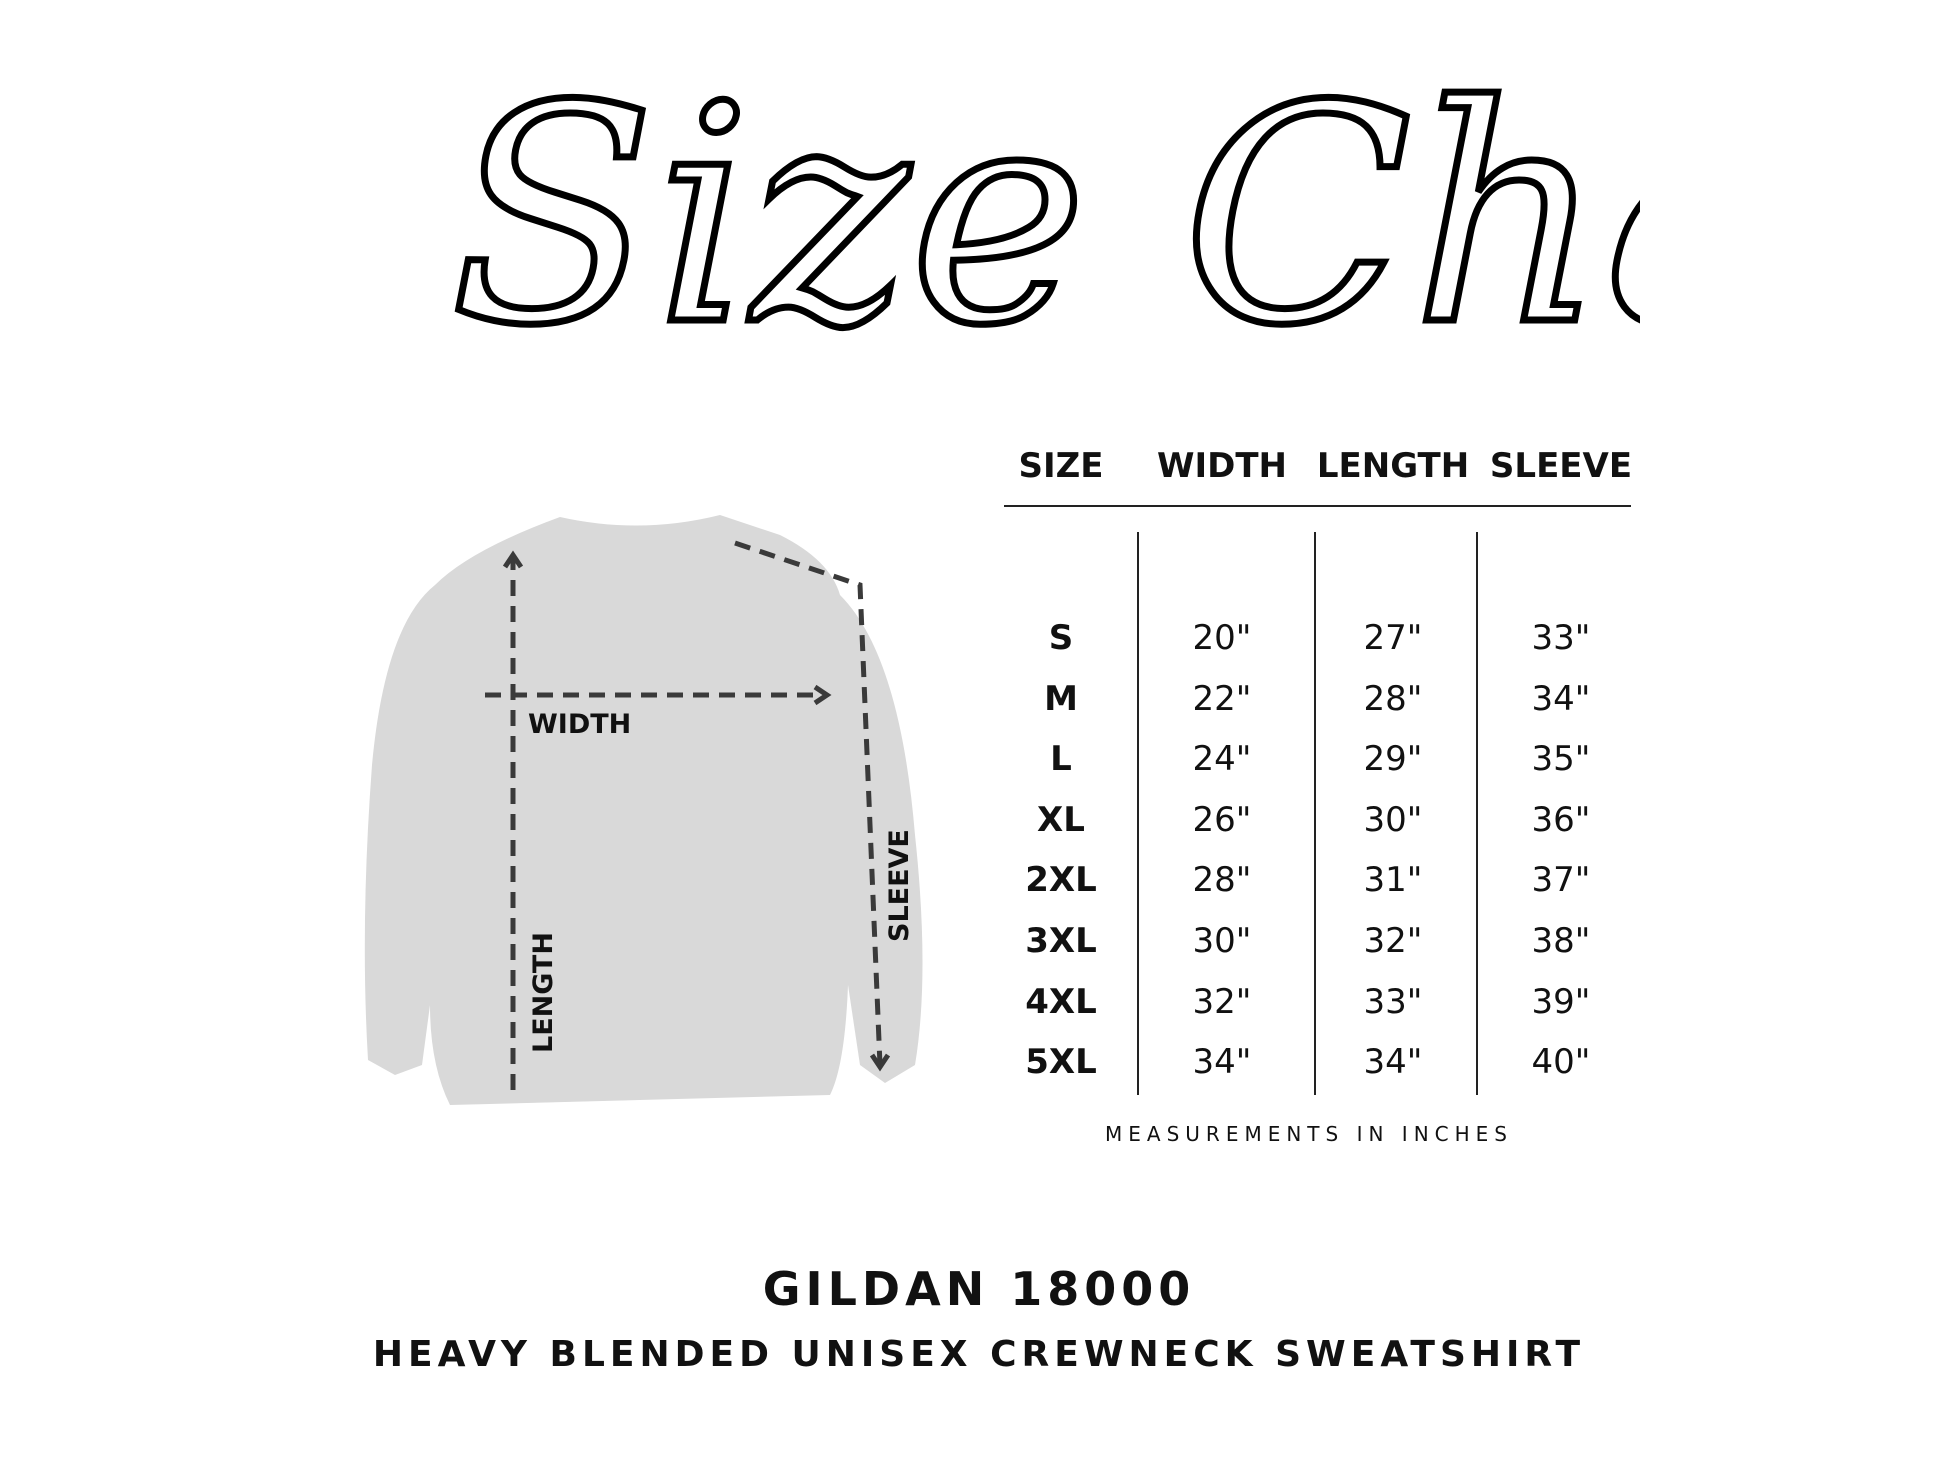 This screenshot has height=1460, width=1946. Describe the element at coordinates (513, 559) in the screenshot. I see `length-arrowhead` at that location.